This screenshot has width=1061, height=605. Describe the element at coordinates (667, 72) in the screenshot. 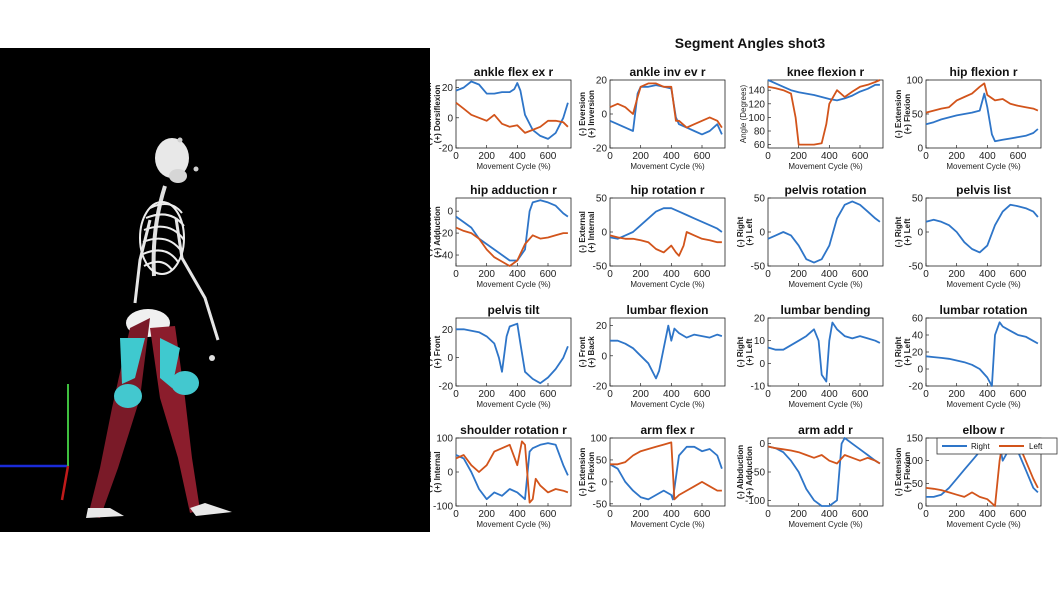

I see `chart-title: ankle inv ev r` at that location.